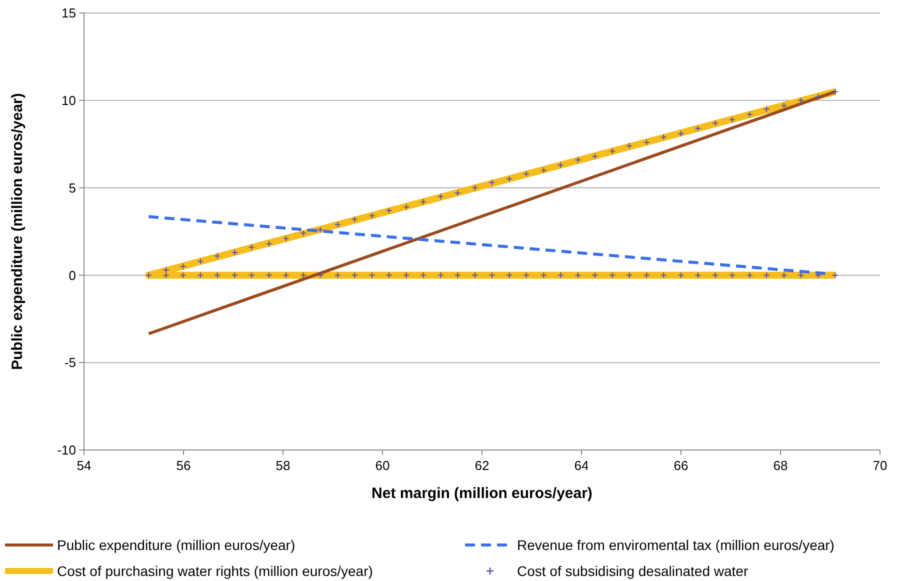 This screenshot has width=900, height=581. What do you see at coordinates (70, 362) in the screenshot?
I see `y-tick-label: -5` at bounding box center [70, 362].